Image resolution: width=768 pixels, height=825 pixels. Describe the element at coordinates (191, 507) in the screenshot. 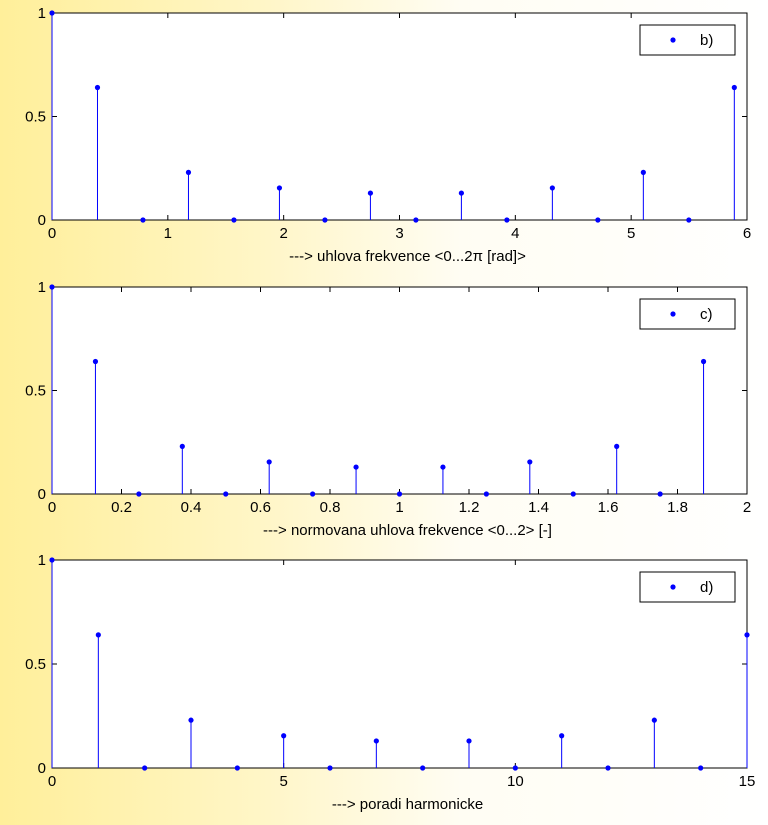

I see `x-tick-label: 0.4` at that location.